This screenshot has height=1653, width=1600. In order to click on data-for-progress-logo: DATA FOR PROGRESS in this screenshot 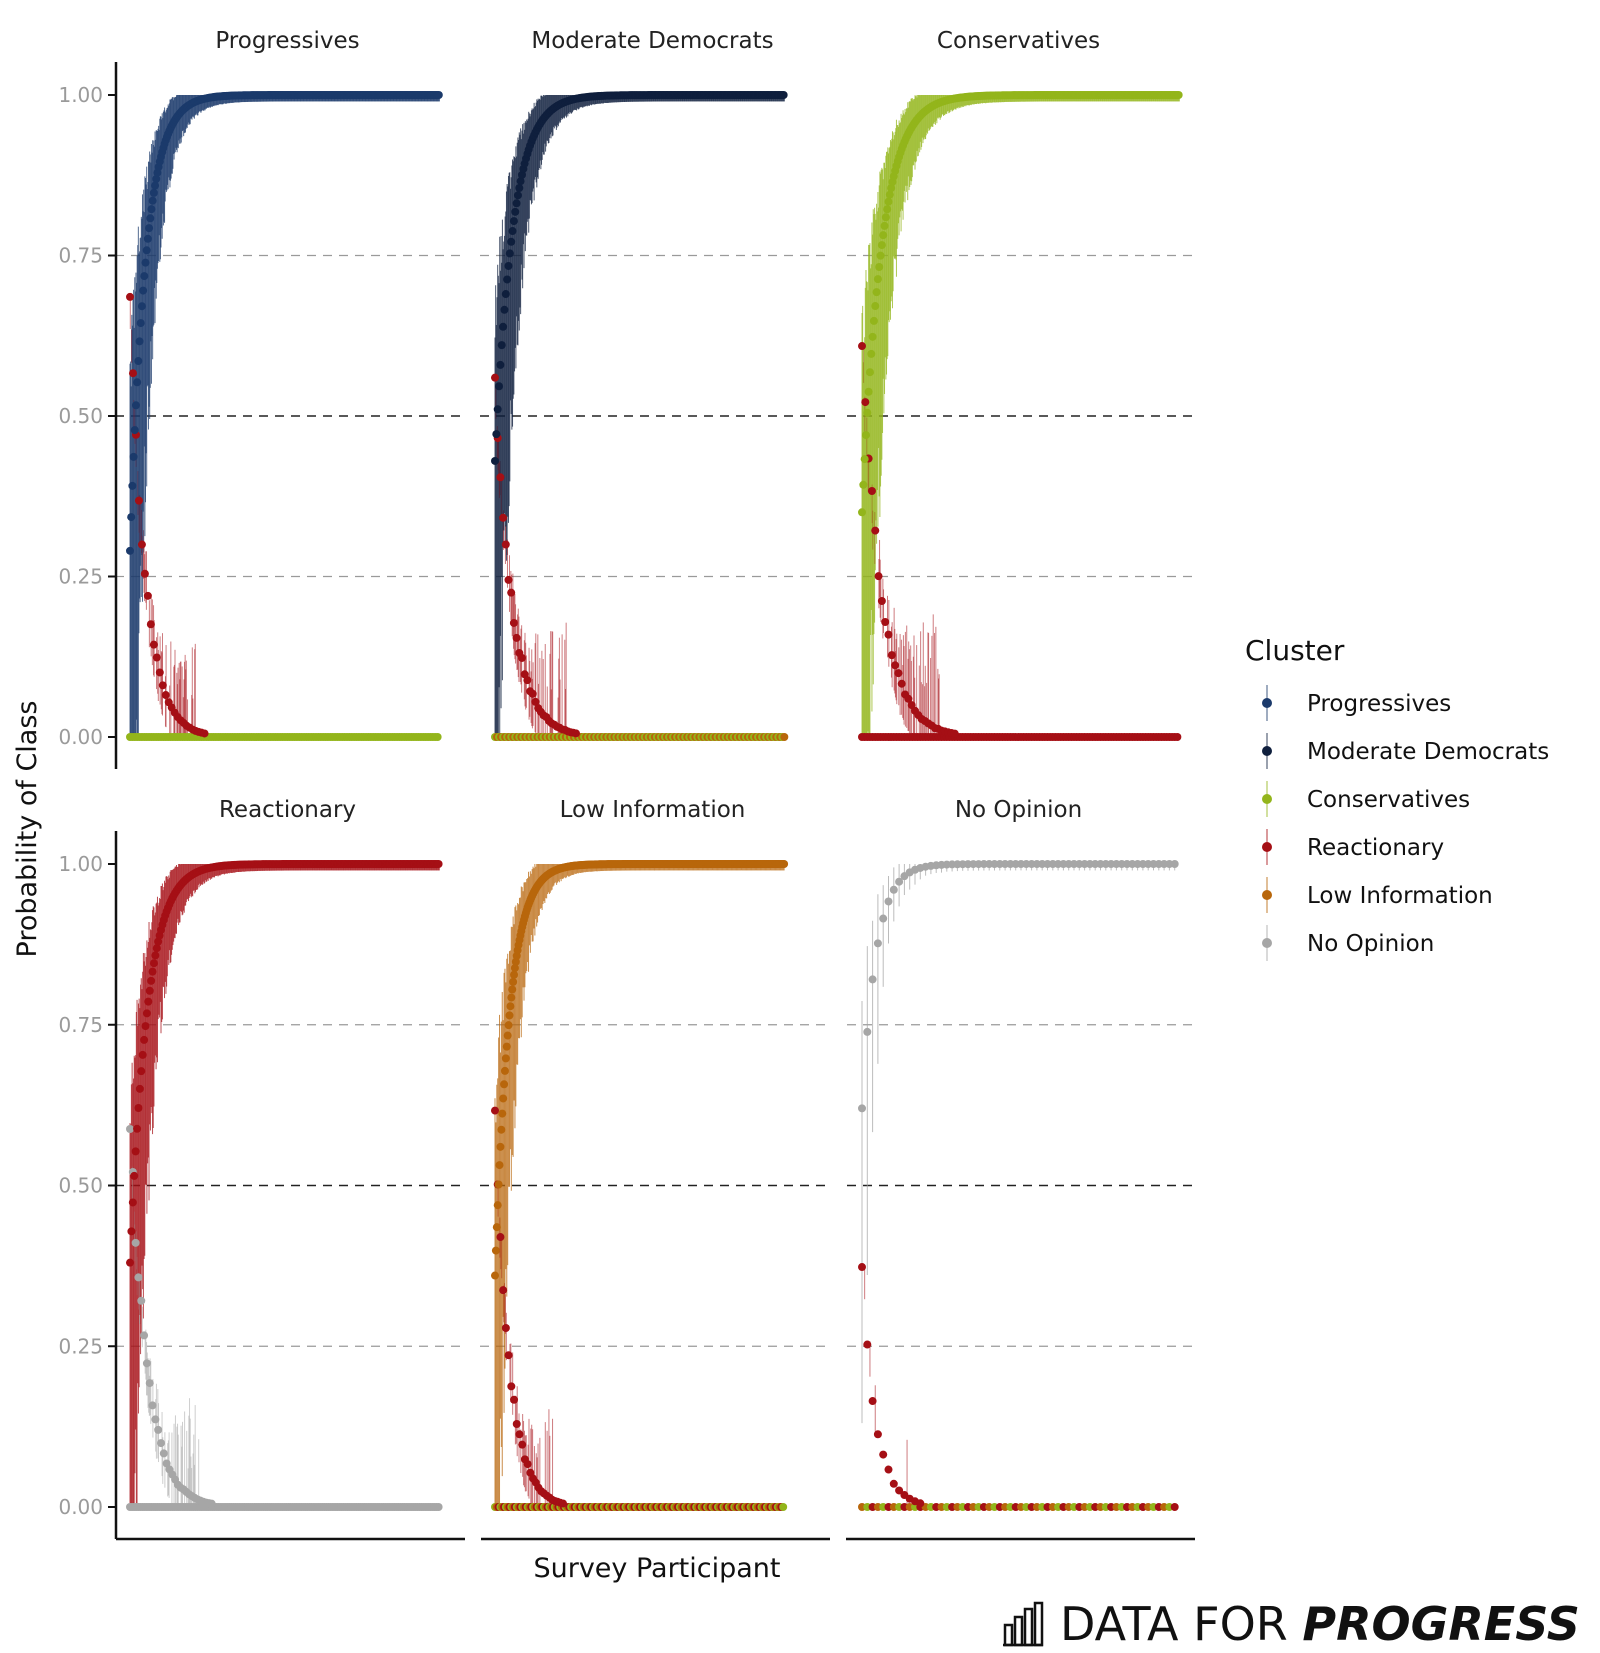, I will do `click(1290, 1624)`.